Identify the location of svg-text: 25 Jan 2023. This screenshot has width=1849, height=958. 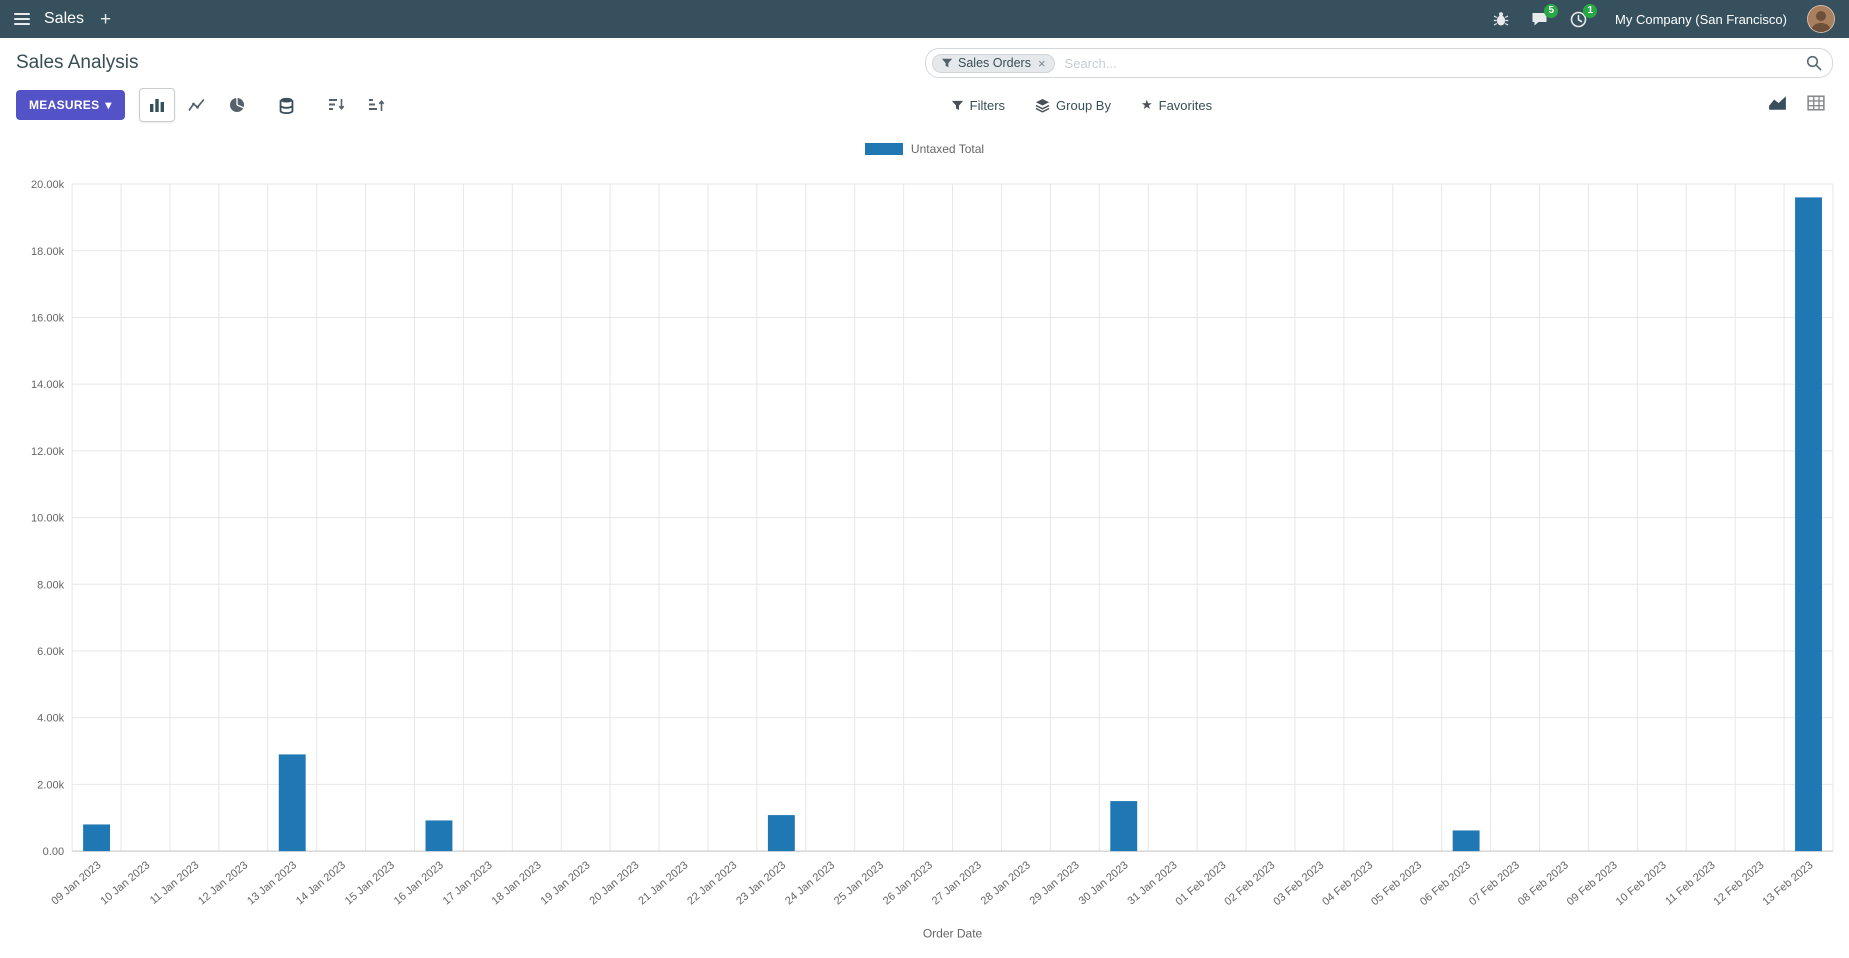
(859, 883).